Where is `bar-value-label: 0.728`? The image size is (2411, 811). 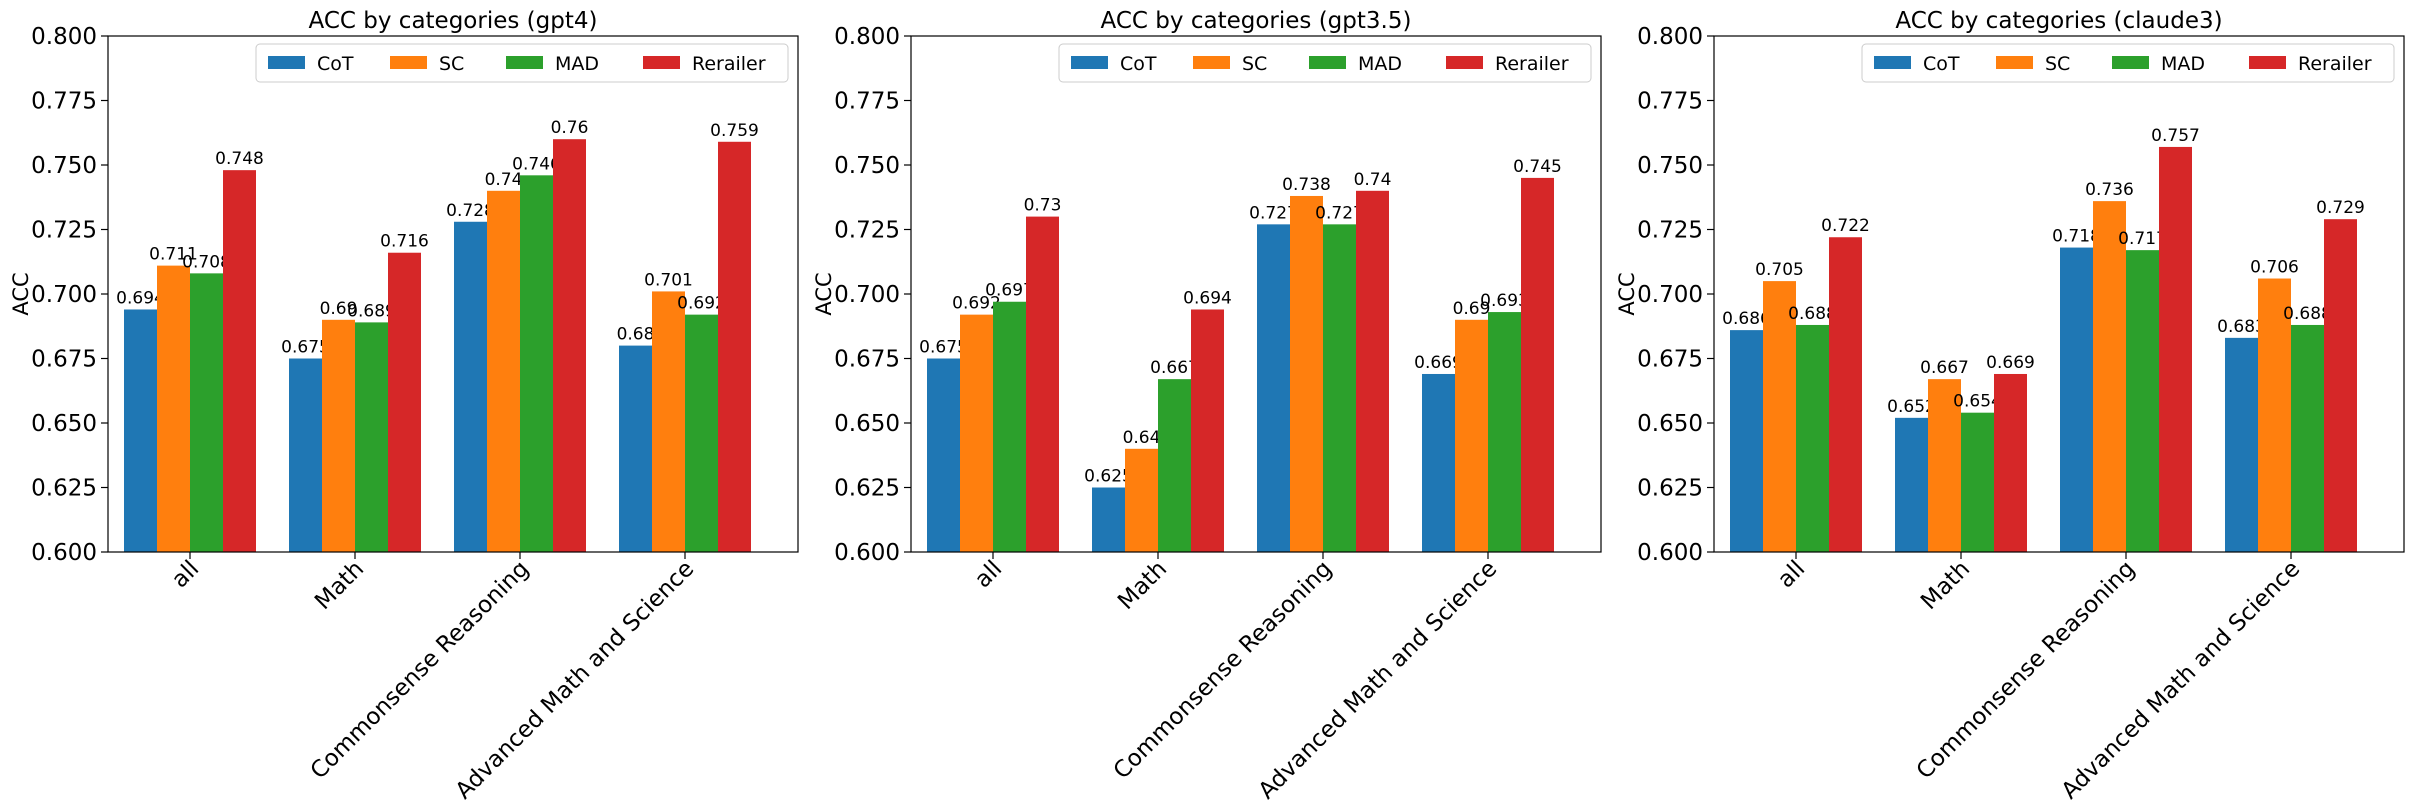 bar-value-label: 0.728 is located at coordinates (470, 211).